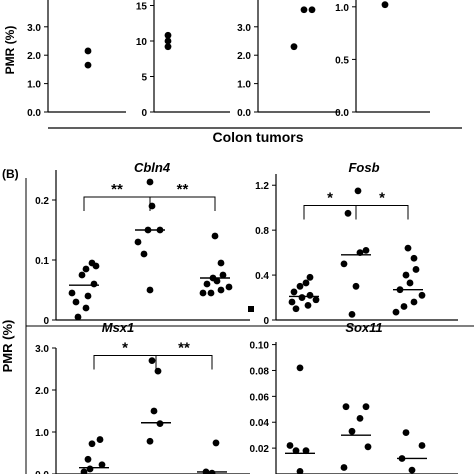 The image size is (474, 474). I want to click on chart-title: Sox11, so click(363, 327).